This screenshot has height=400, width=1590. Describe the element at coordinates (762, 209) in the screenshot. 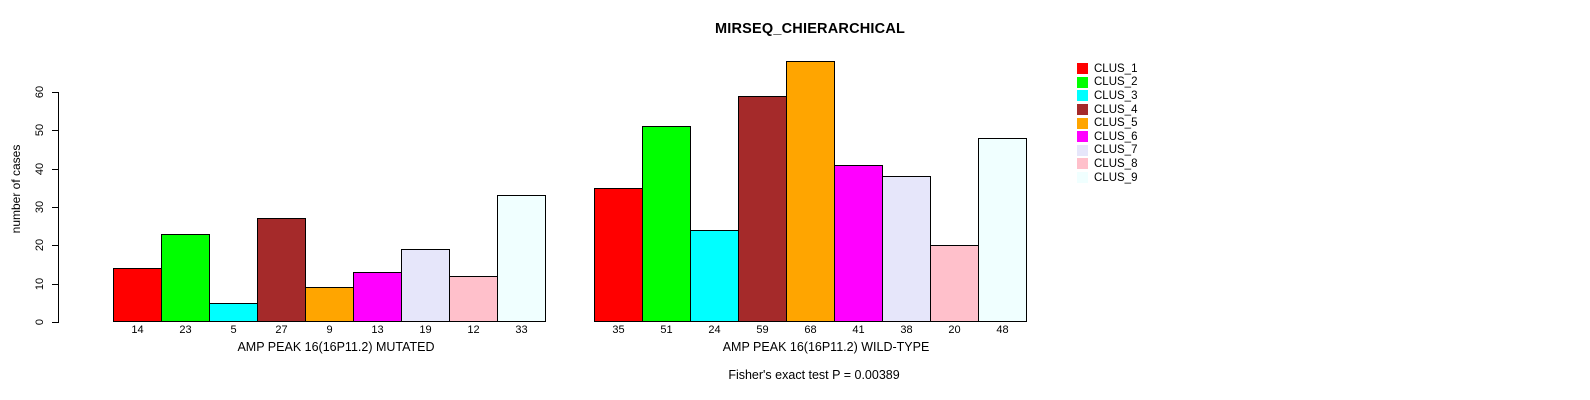

I see `bar-clus_4-group2` at that location.